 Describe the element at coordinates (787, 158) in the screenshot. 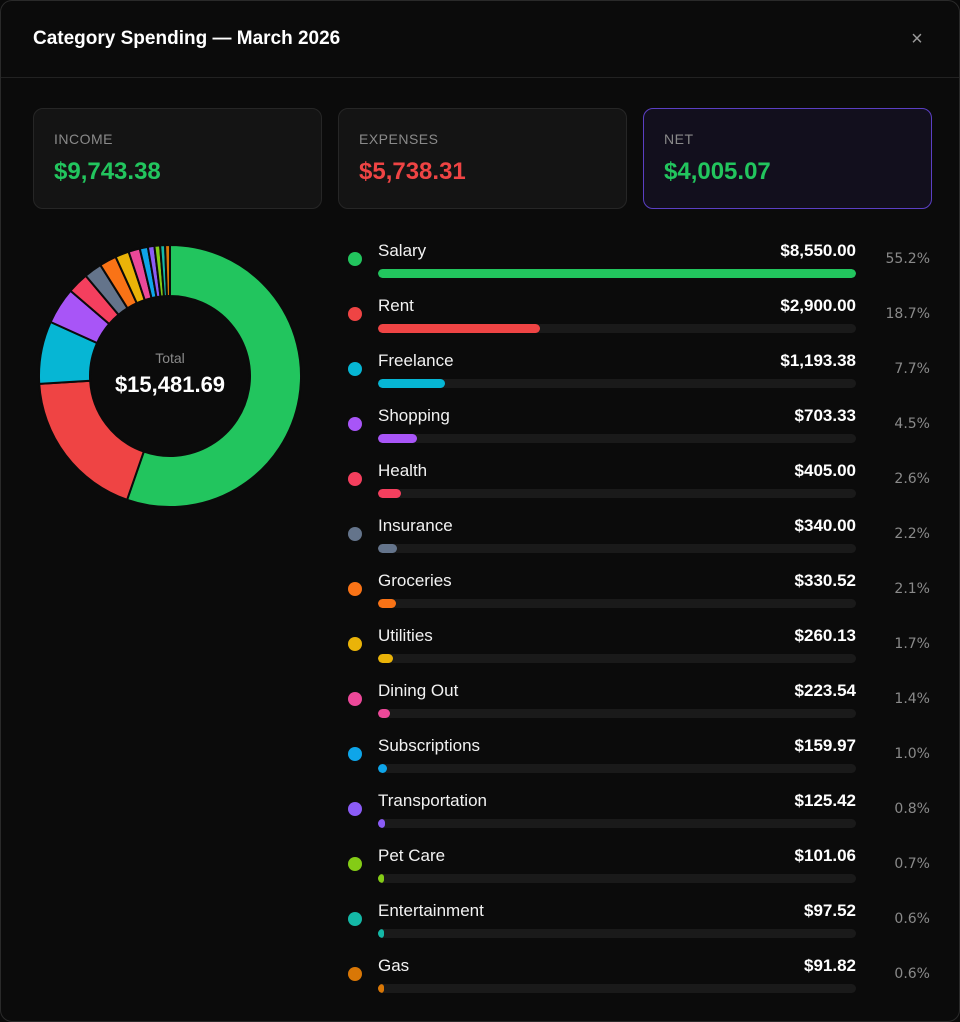

I see `net-card: NET $4,005.07` at that location.